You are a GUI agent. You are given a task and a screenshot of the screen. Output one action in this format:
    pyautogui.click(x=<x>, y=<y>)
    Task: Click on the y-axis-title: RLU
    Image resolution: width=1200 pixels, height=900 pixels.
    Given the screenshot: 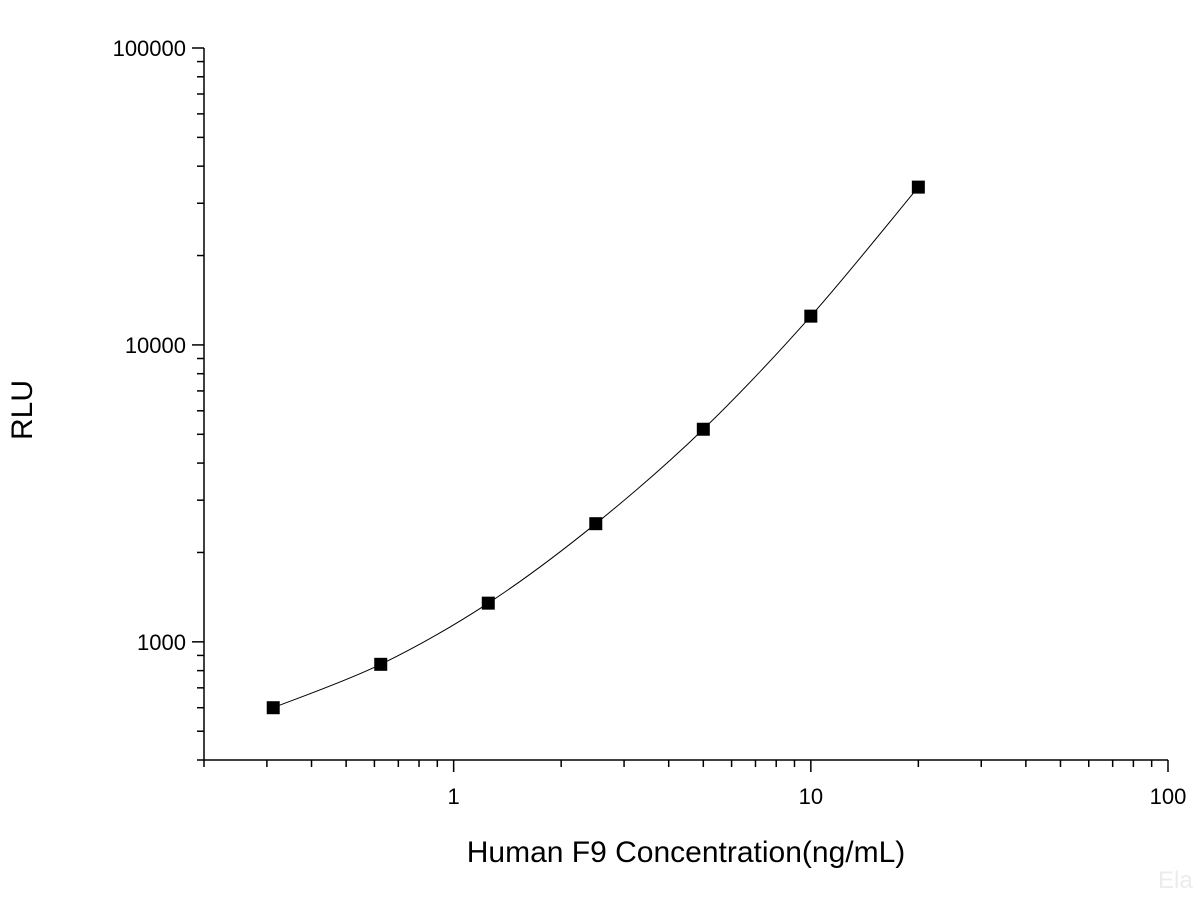 What is the action you would take?
    pyautogui.click(x=22, y=410)
    